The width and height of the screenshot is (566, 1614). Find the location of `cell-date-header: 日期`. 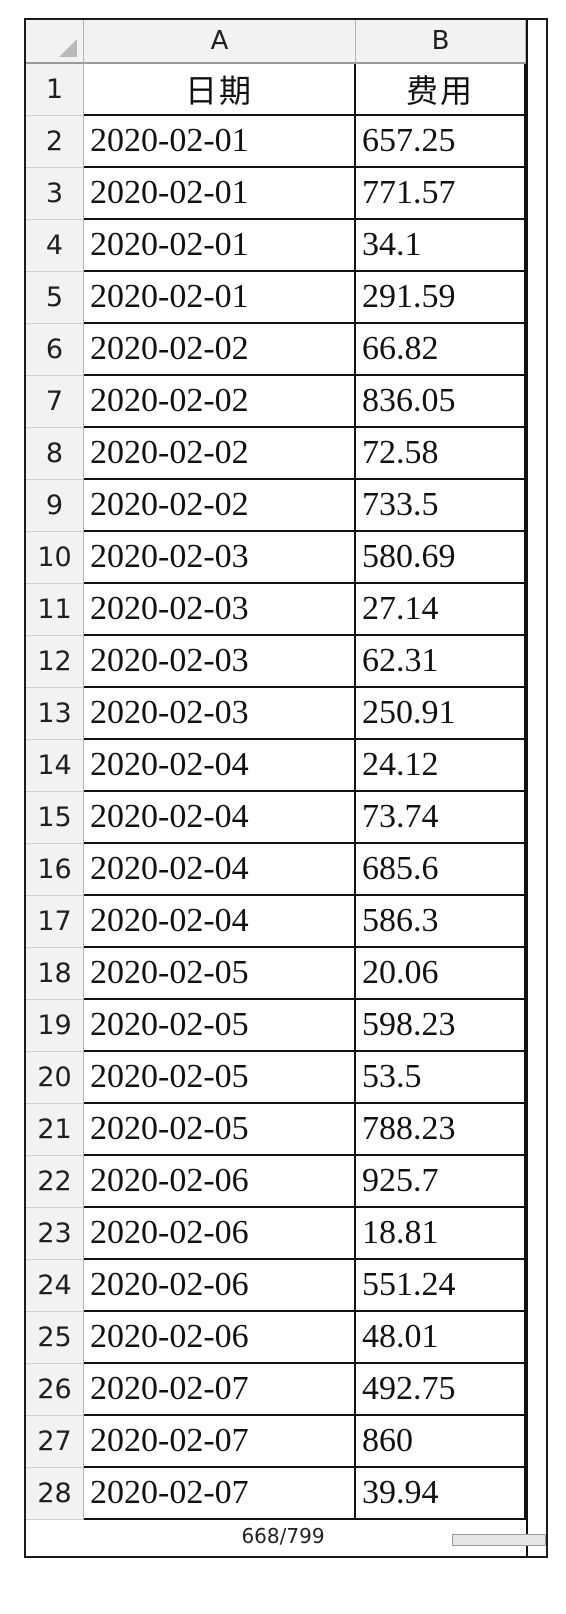

cell-date-header: 日期 is located at coordinates (220, 90).